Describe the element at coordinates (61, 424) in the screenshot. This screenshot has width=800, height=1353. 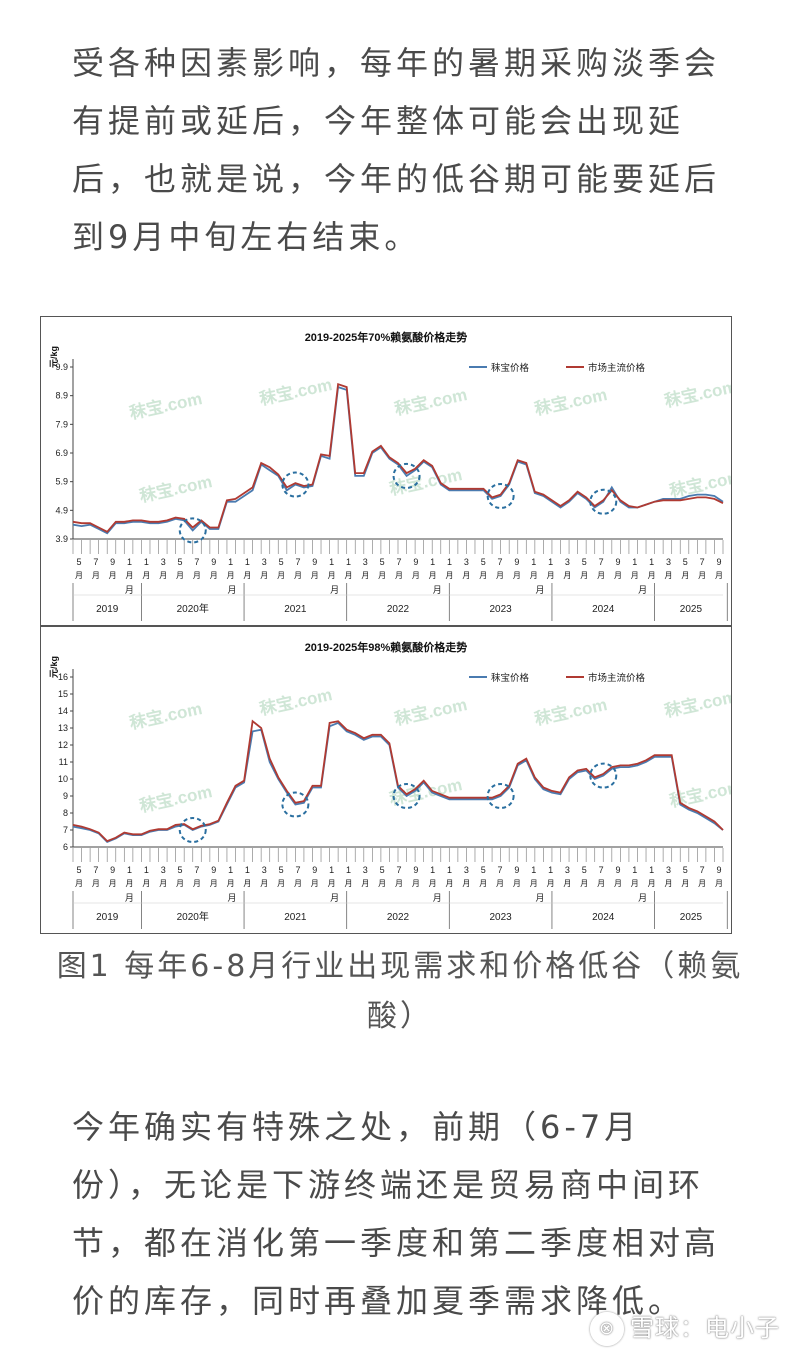
I see `y-tick-label: 7.9` at that location.